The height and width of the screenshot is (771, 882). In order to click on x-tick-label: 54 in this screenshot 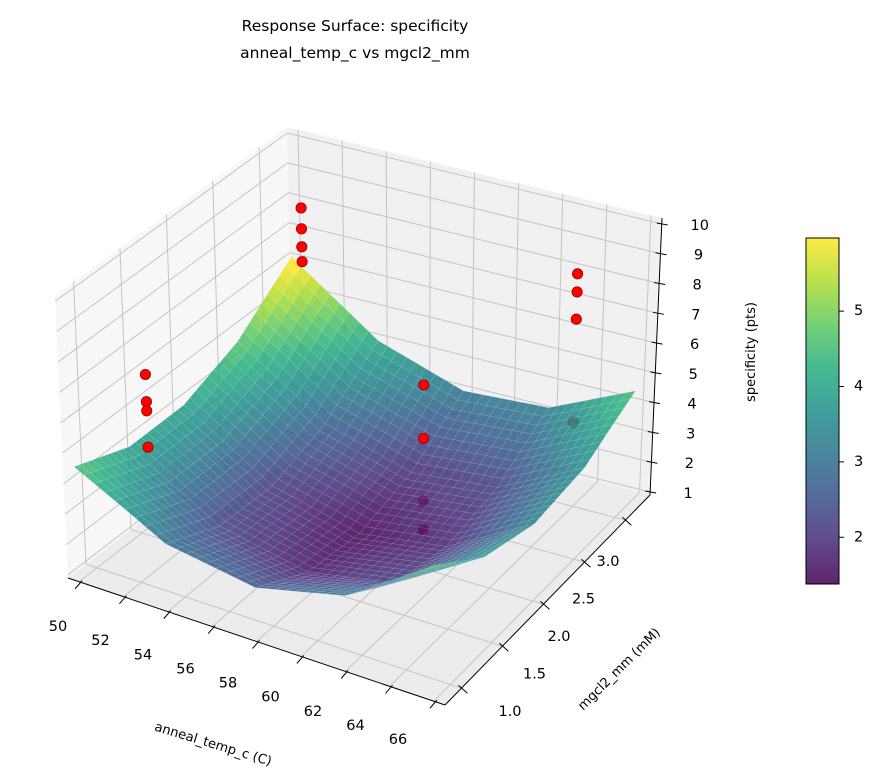, I will do `click(143, 655)`.